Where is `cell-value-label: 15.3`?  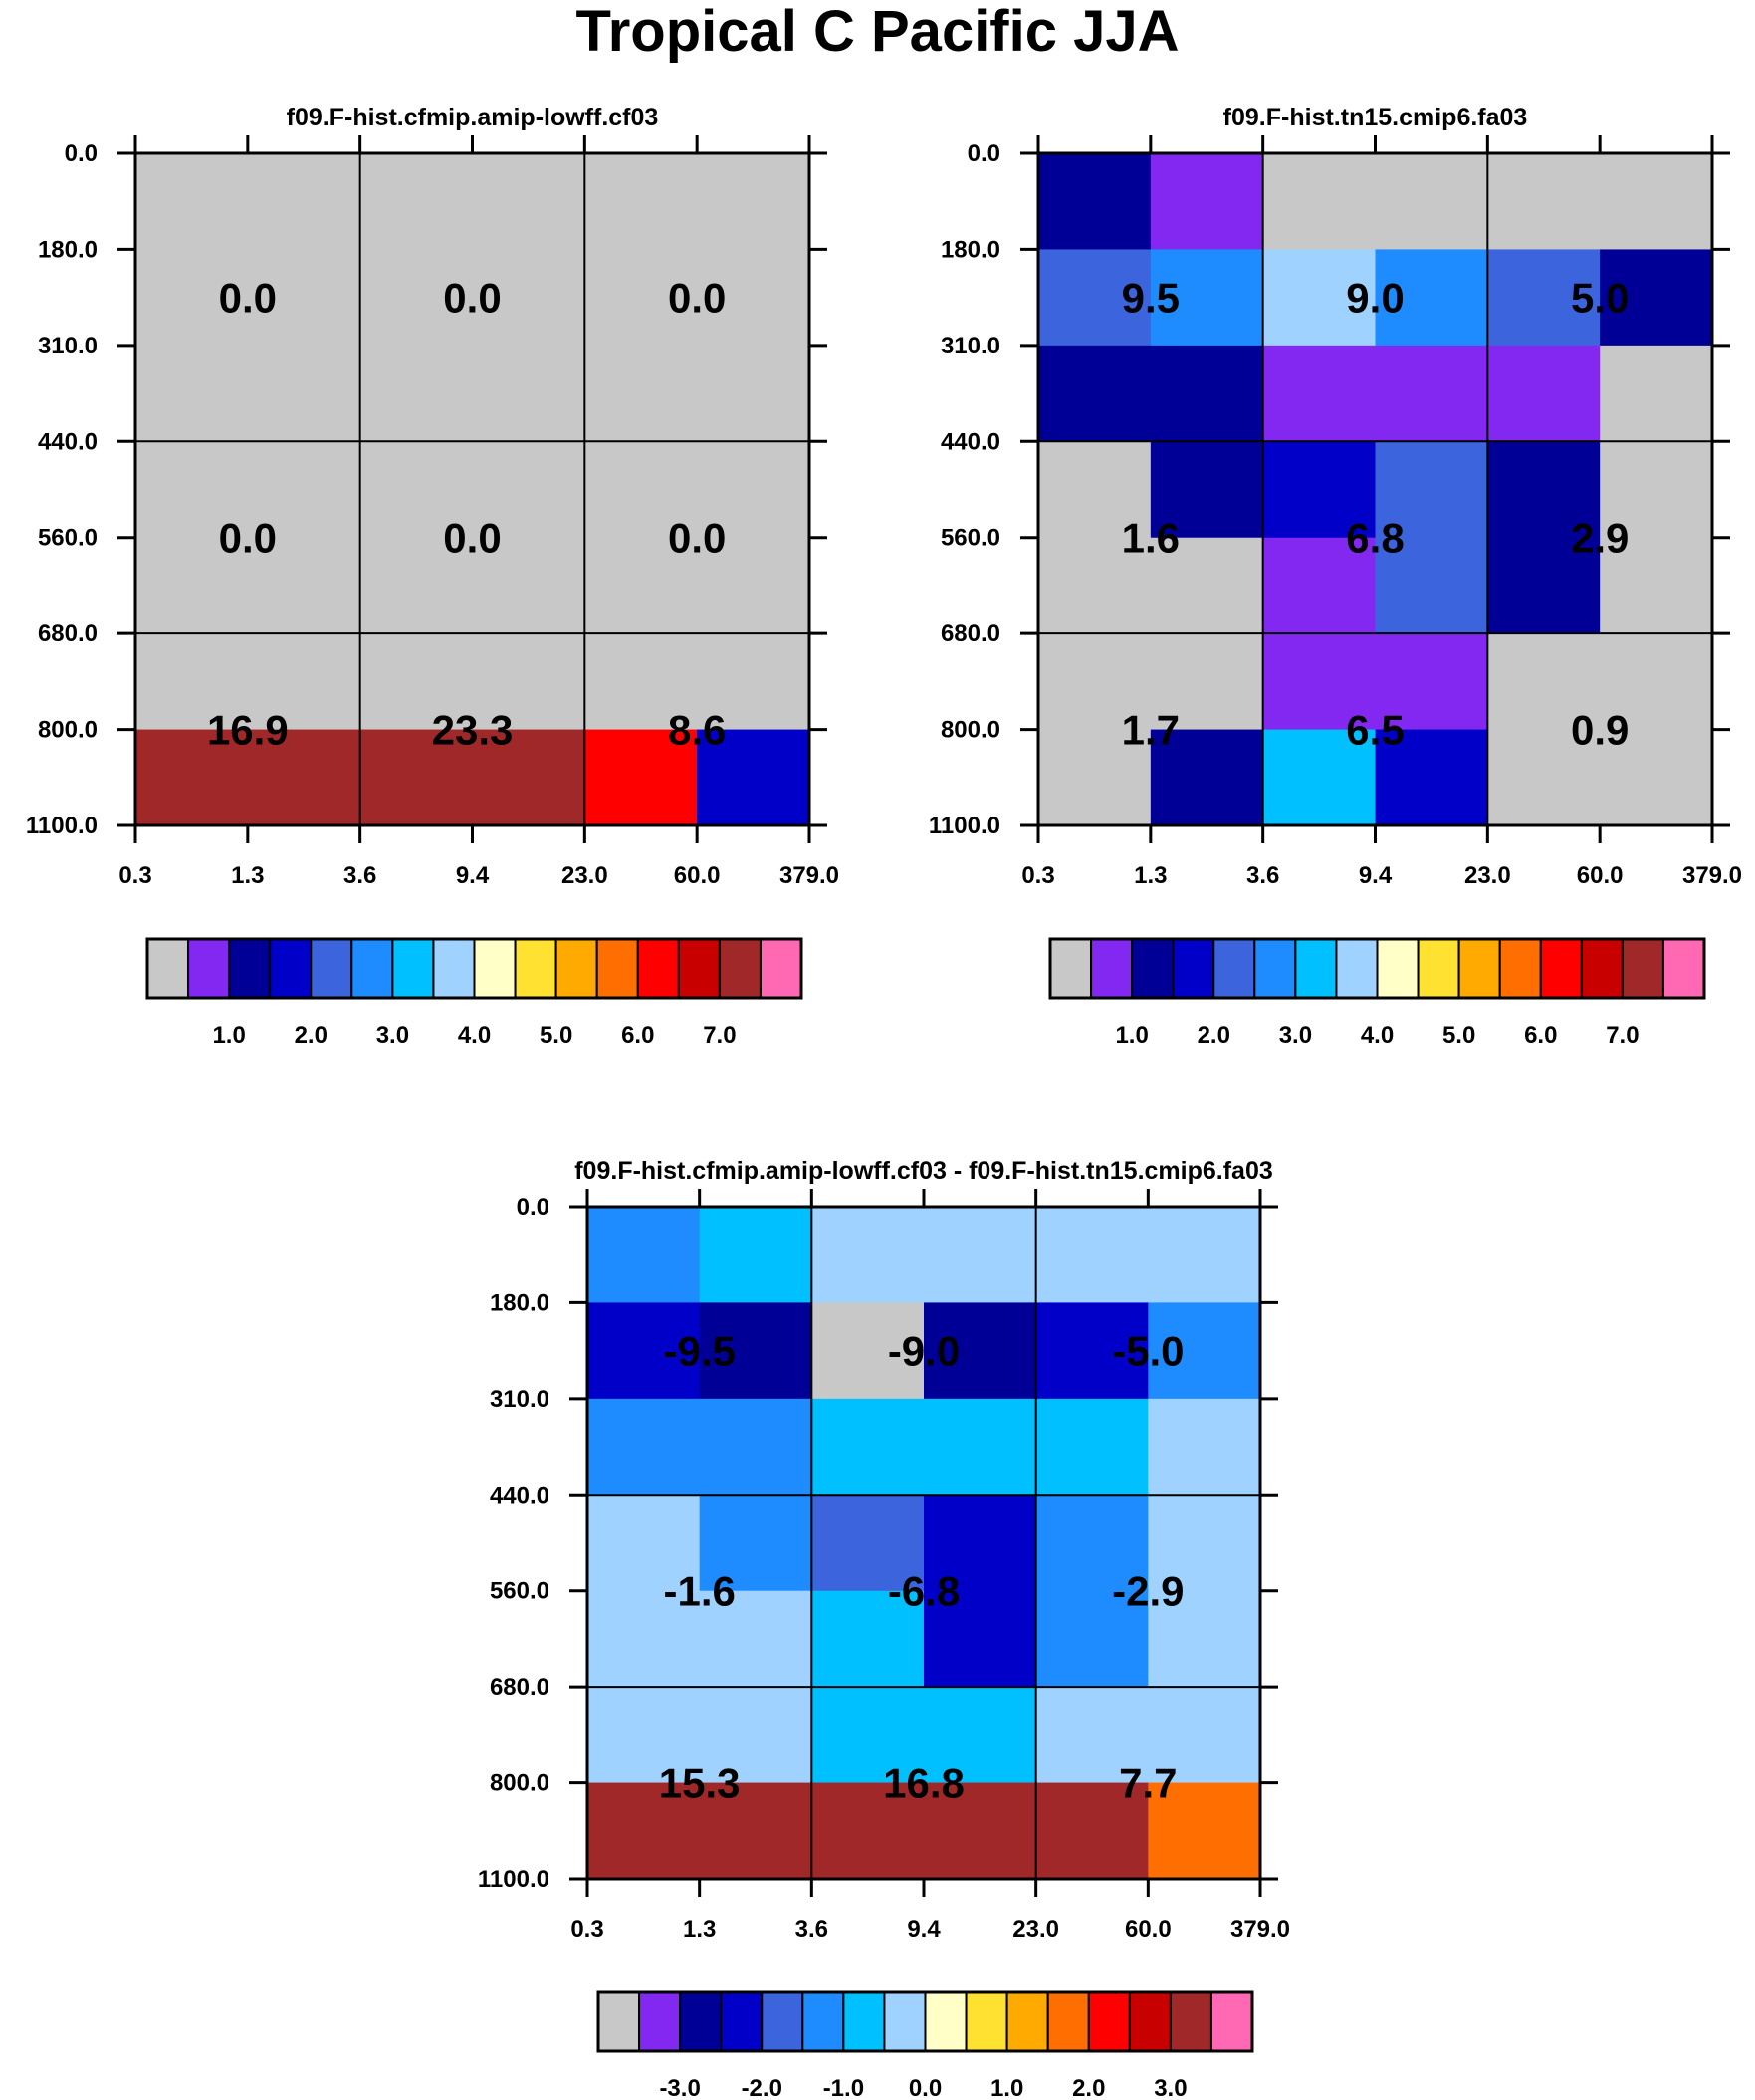
cell-value-label: 15.3 is located at coordinates (700, 1783).